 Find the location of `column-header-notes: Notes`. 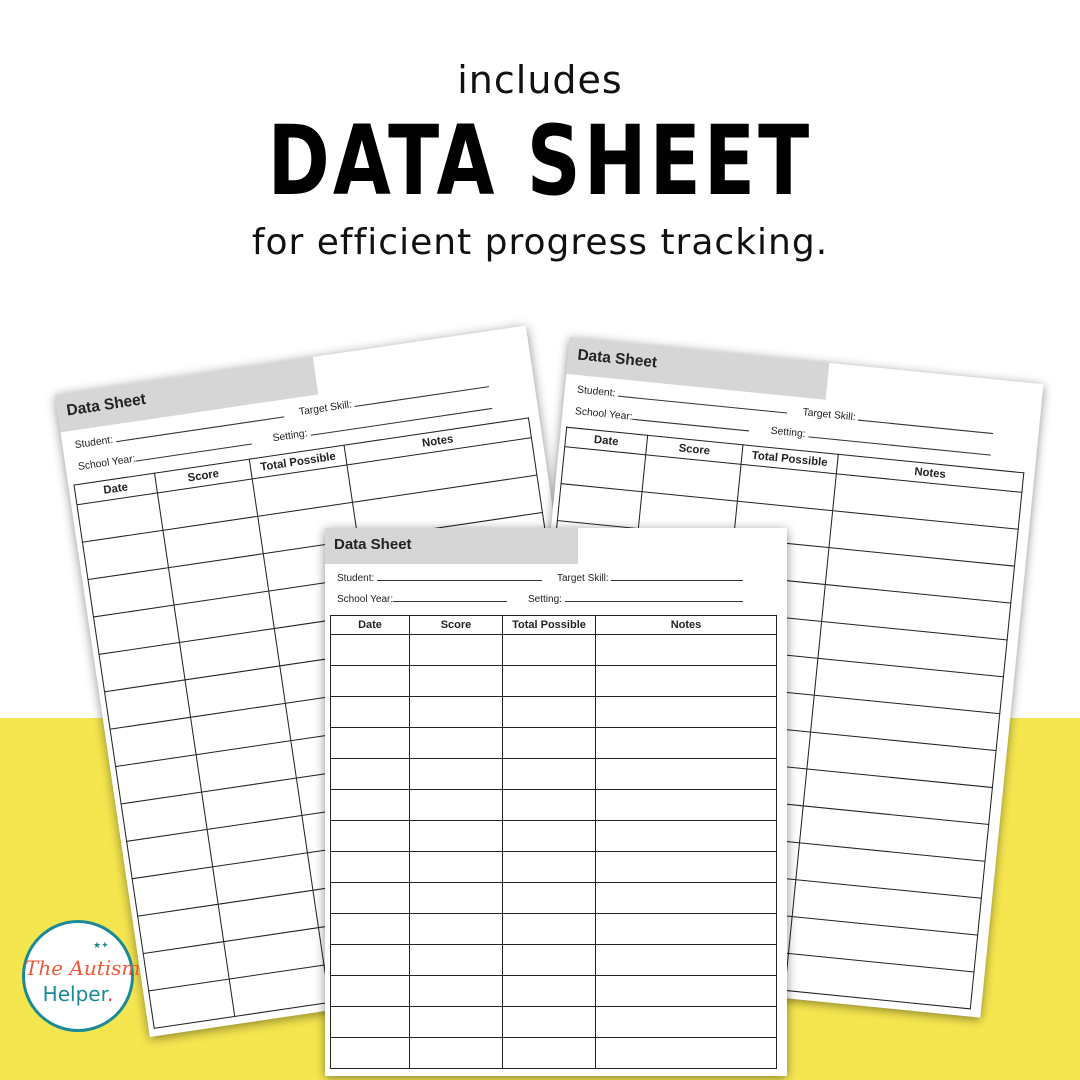

column-header-notes: Notes is located at coordinates (686, 625).